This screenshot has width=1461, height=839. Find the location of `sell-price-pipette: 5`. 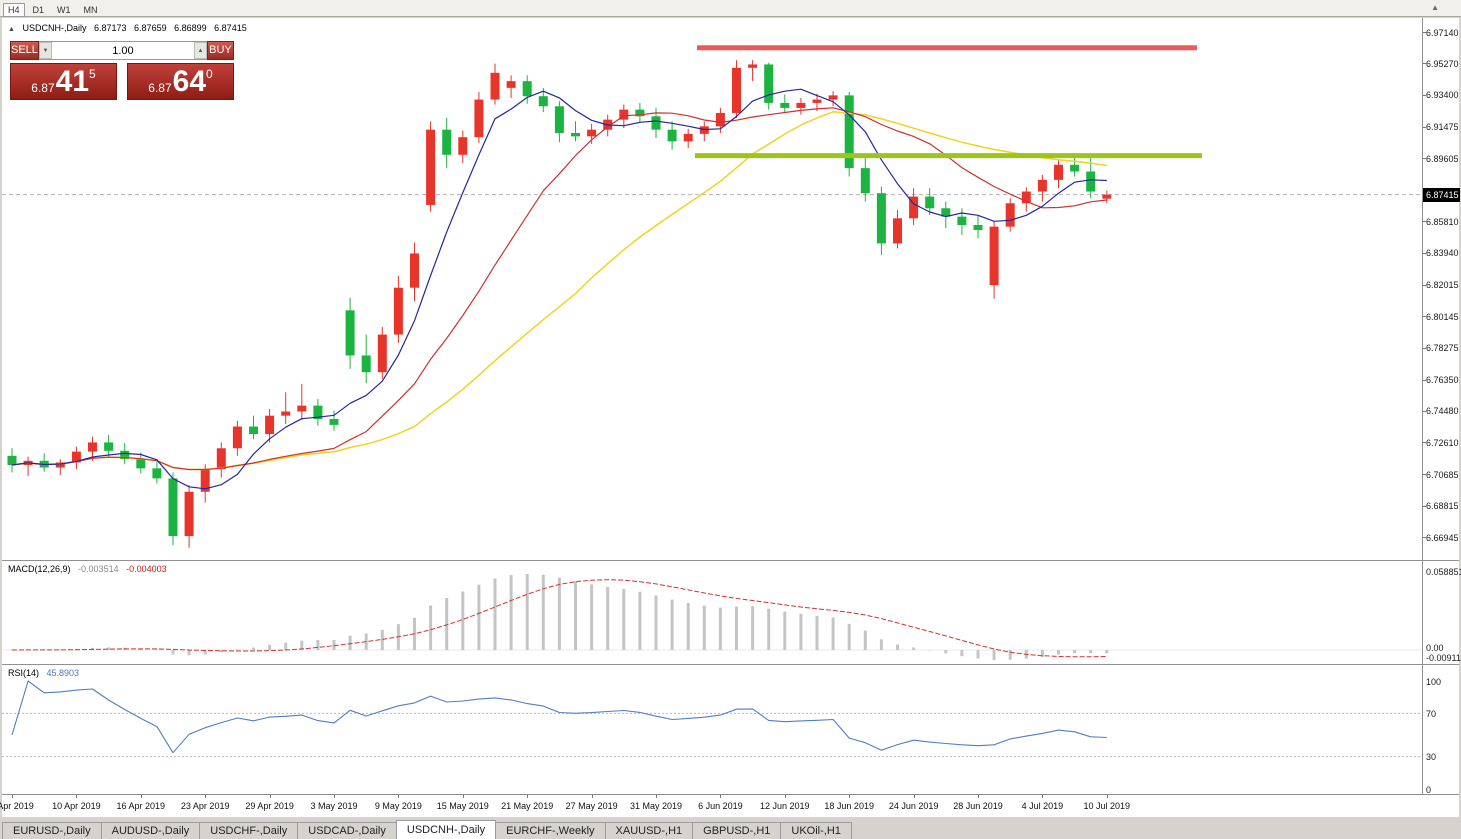

sell-price-pipette: 5 is located at coordinates (92, 74).